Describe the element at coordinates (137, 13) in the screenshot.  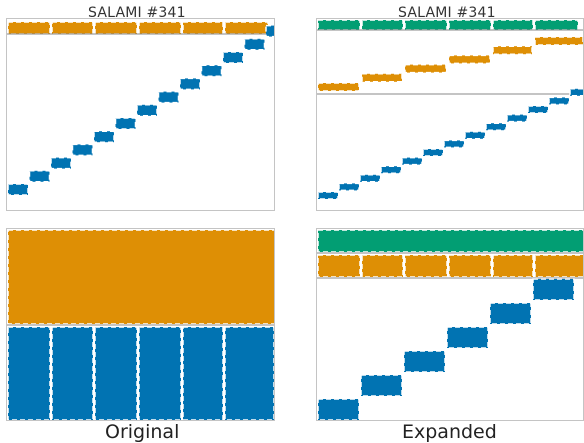
I see `top-left-panel-title: SALAMI #341` at that location.